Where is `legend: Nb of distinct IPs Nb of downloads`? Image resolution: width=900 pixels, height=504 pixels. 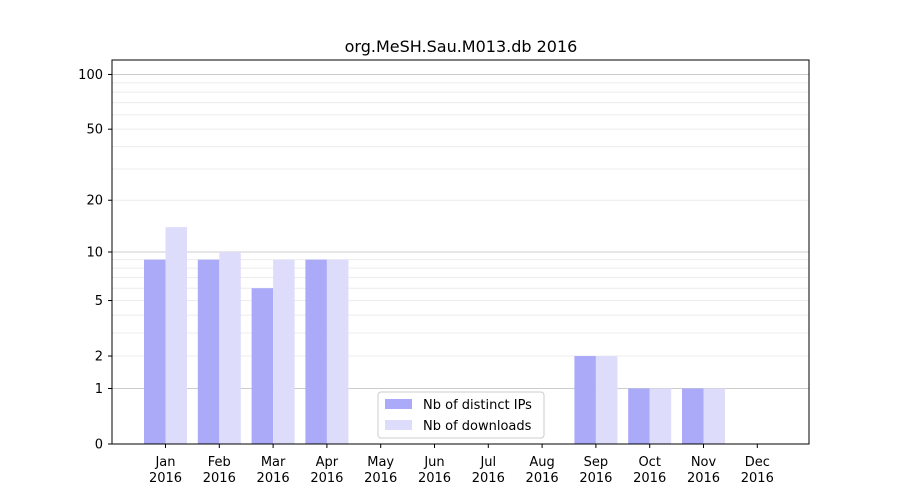 legend: Nb of distinct IPs Nb of downloads is located at coordinates (461, 415).